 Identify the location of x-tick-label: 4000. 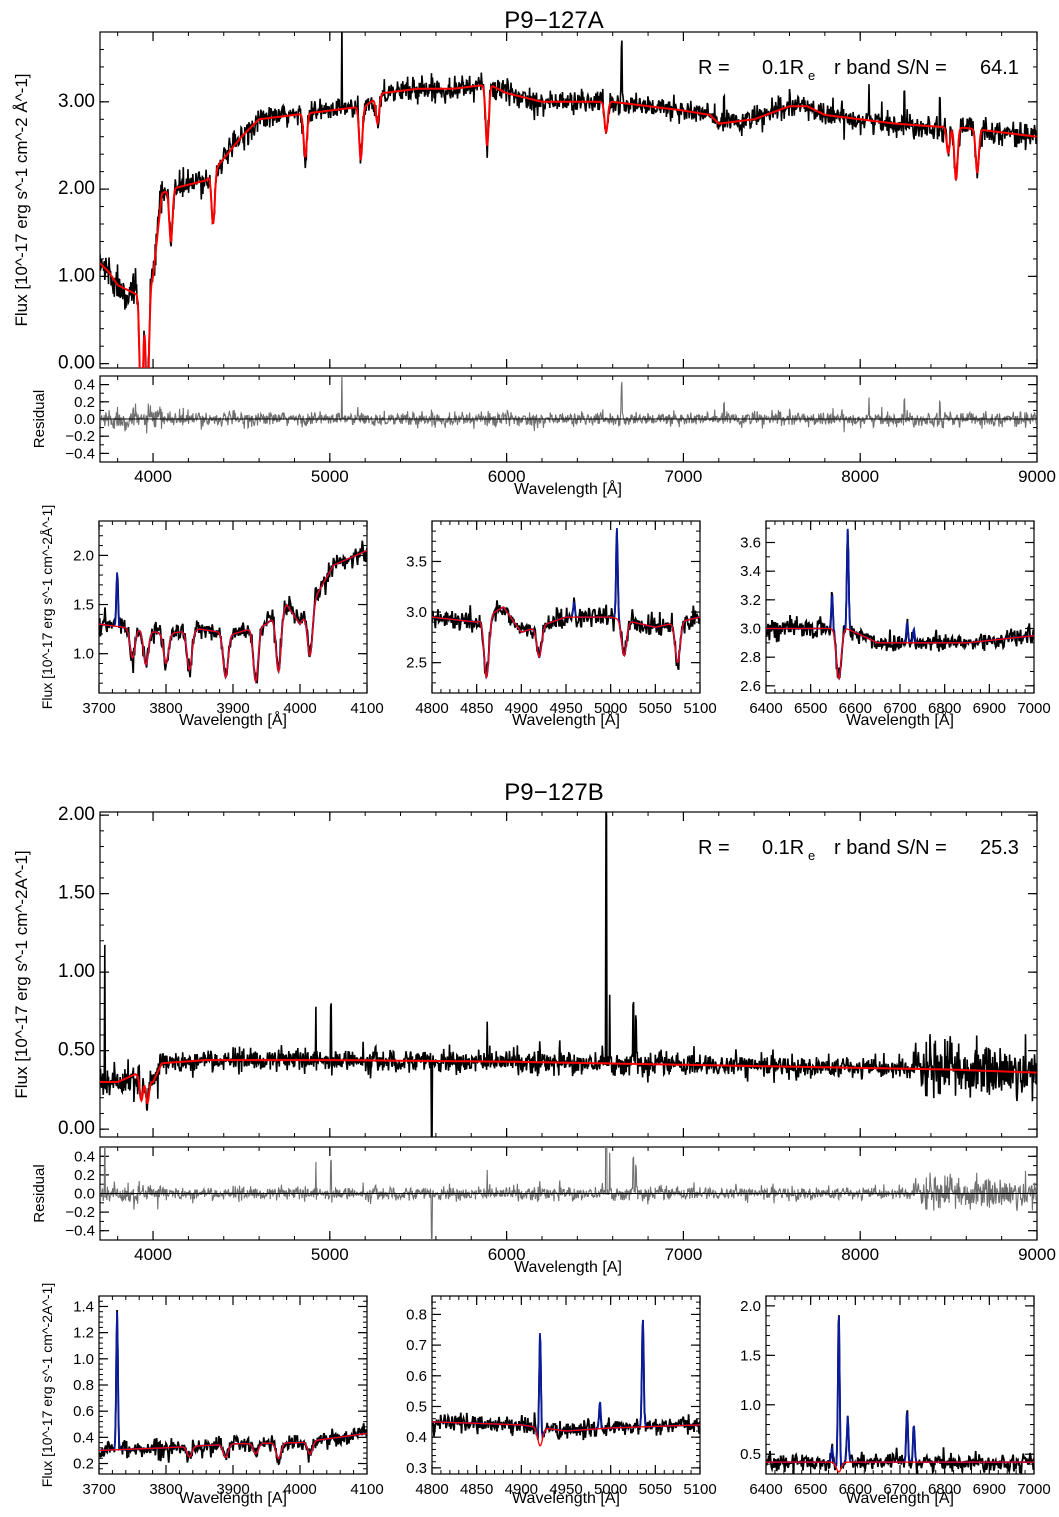
(153, 476).